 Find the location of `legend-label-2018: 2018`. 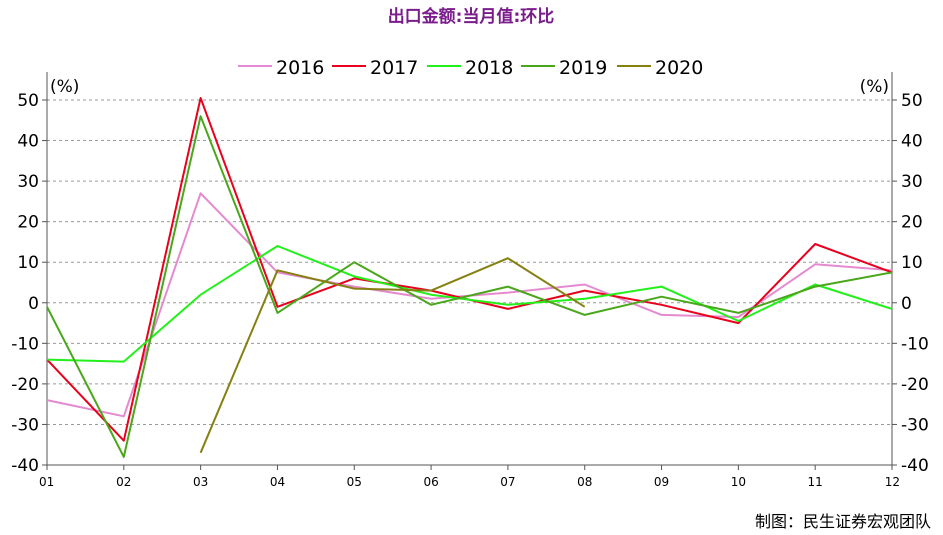

legend-label-2018: 2018 is located at coordinates (489, 68).